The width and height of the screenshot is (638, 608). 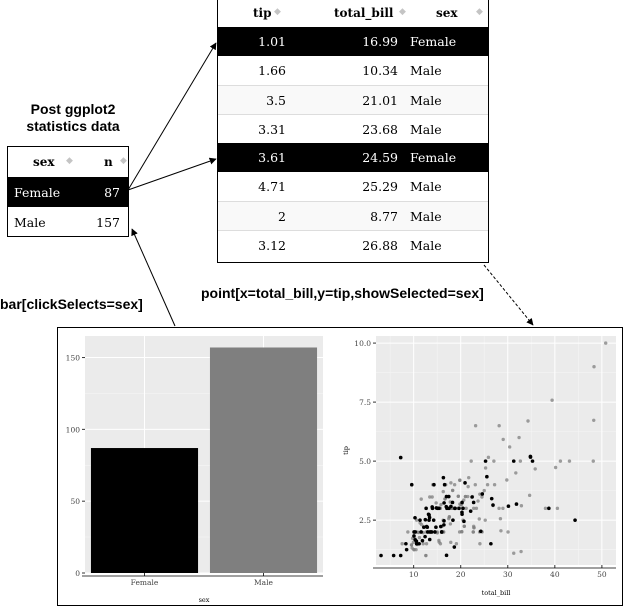 I want to click on scatter-y-tick-label: 7.5, so click(x=365, y=402).